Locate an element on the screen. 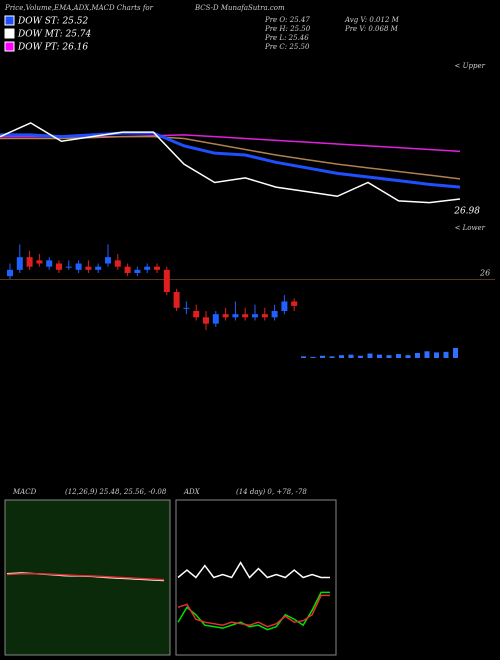 The width and height of the screenshot is (500, 660). note: < Upper is located at coordinates (470, 66).